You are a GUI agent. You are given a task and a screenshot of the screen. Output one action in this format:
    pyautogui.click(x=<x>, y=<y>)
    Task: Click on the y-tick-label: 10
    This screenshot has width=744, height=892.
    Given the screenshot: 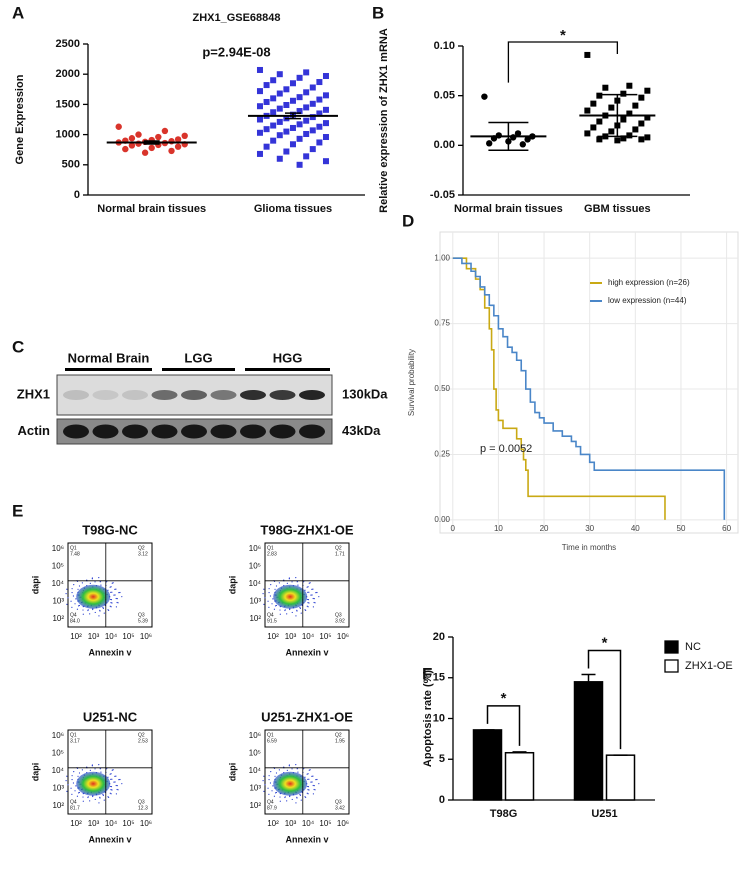 What is the action you would take?
    pyautogui.click(x=439, y=718)
    